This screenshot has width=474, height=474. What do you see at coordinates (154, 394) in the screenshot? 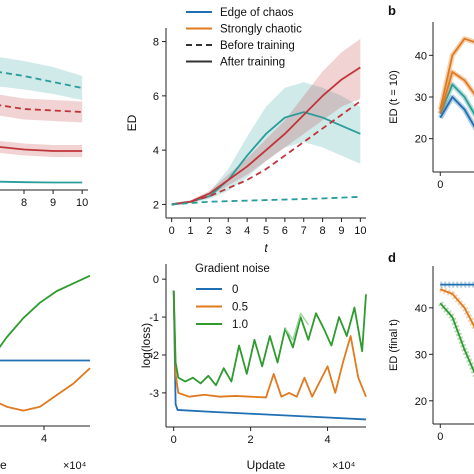
I see `y-tick-label: -3` at bounding box center [154, 394].